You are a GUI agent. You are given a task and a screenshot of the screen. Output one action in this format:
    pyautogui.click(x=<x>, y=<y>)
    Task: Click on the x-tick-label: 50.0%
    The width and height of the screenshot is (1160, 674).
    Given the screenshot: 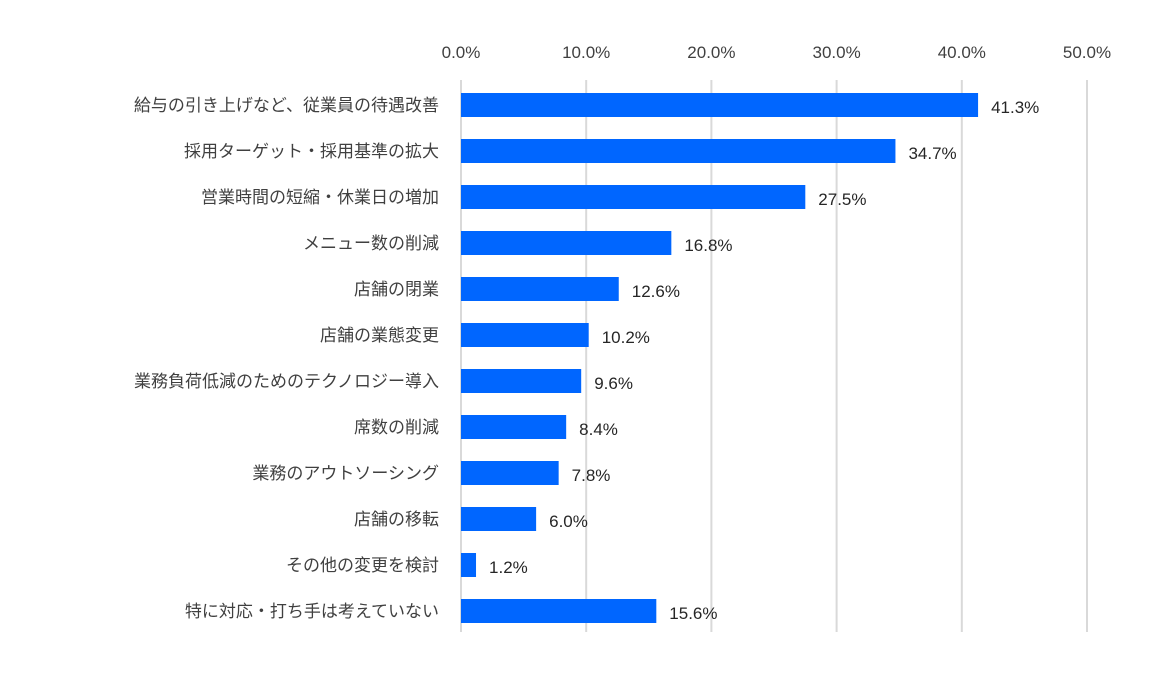 What is the action you would take?
    pyautogui.click(x=1087, y=52)
    